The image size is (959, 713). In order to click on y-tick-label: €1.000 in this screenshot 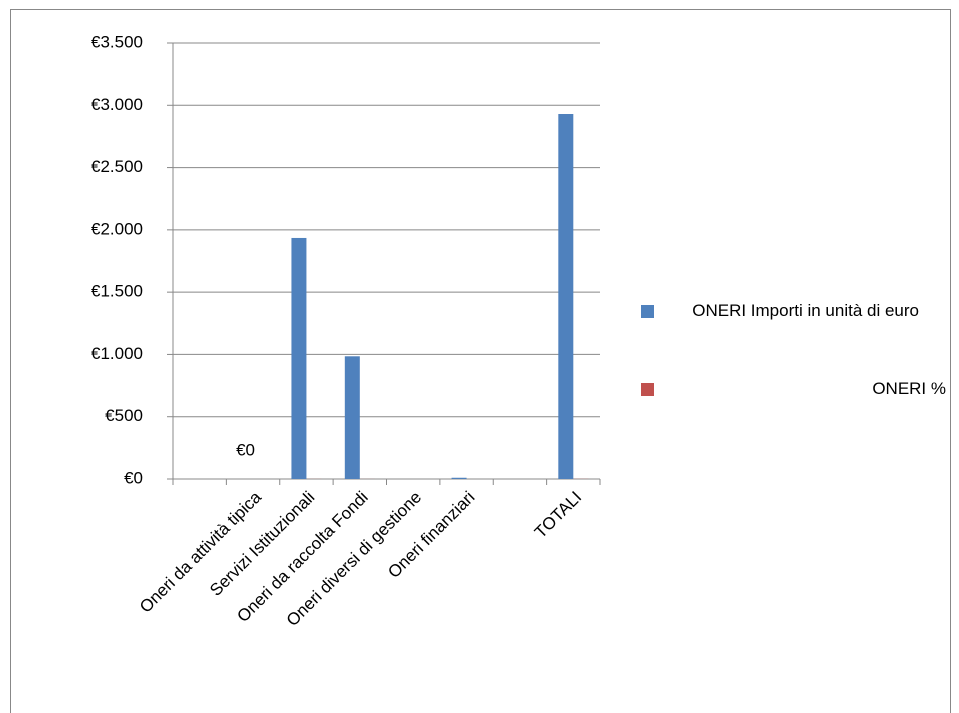, I will do `click(117, 353)`.